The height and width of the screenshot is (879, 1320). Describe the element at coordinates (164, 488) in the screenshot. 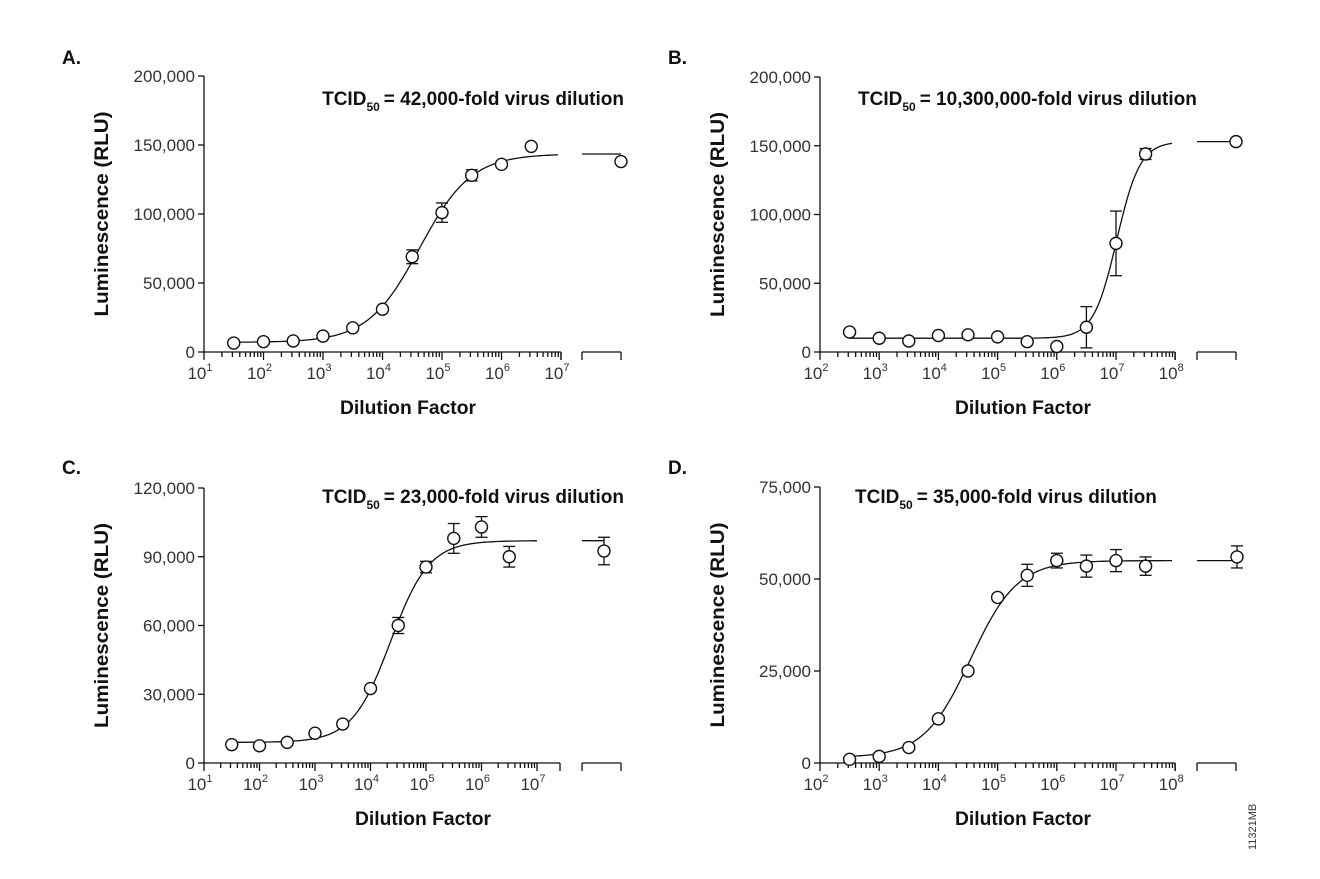

I see `y-tick-label: 120,000` at that location.